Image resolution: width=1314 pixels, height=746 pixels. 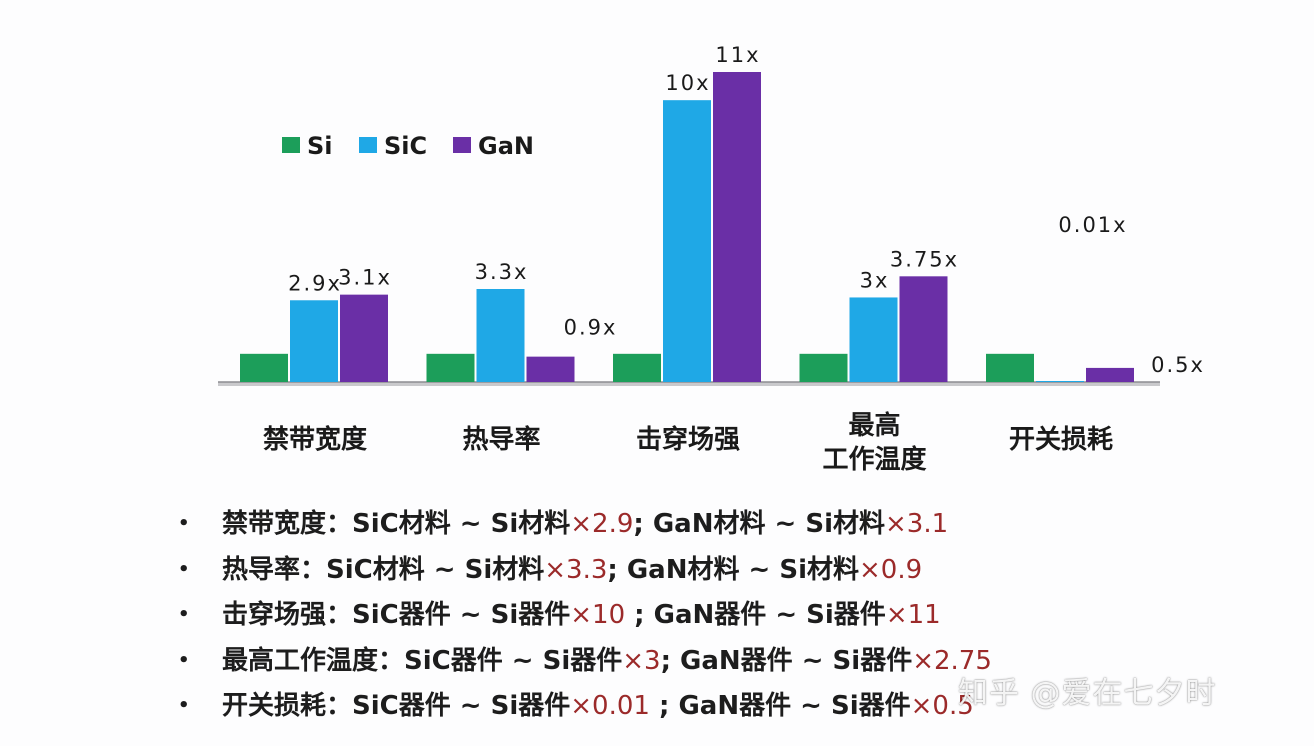 What do you see at coordinates (891, 569) in the screenshot?
I see `note-multiplier: ×0.9` at bounding box center [891, 569].